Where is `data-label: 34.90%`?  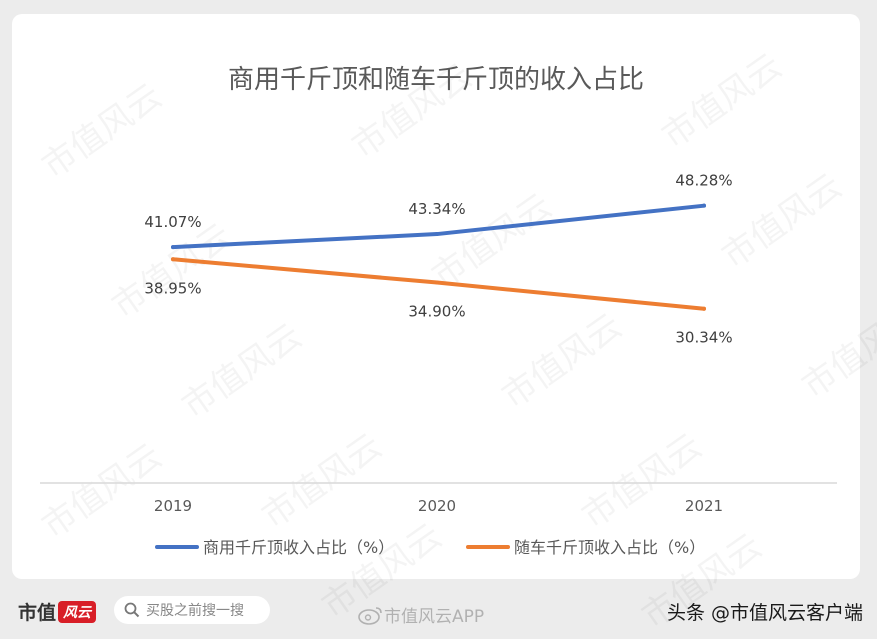 data-label: 34.90% is located at coordinates (436, 312).